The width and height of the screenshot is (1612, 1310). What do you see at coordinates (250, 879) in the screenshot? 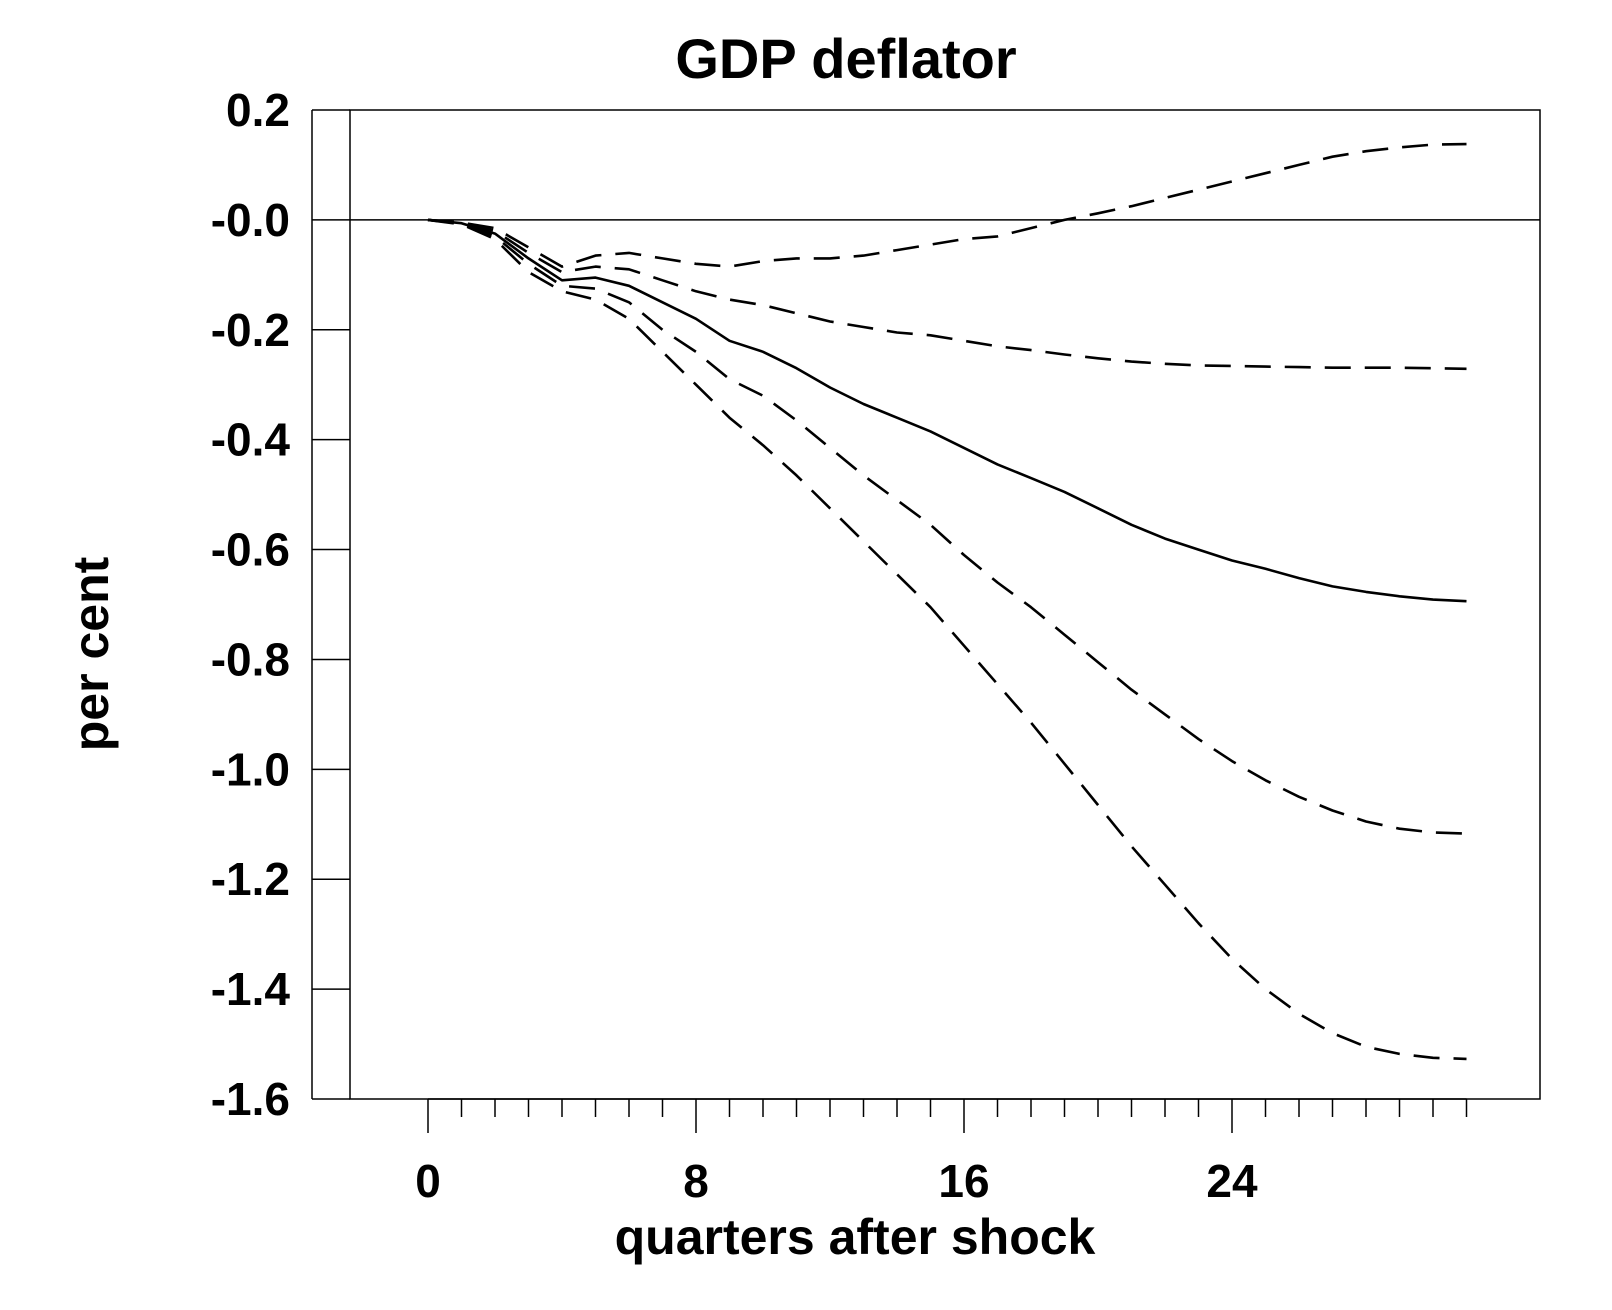
I see `y-tick-label: -1.2` at bounding box center [250, 879].